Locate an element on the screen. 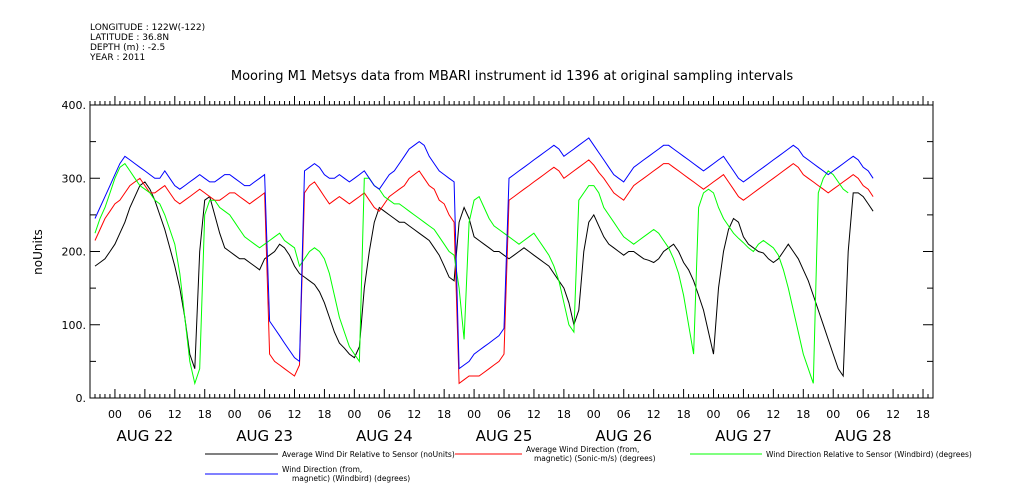 The image size is (1009, 504). latitude-text: LATITUDE : 36.8N is located at coordinates (129, 38).